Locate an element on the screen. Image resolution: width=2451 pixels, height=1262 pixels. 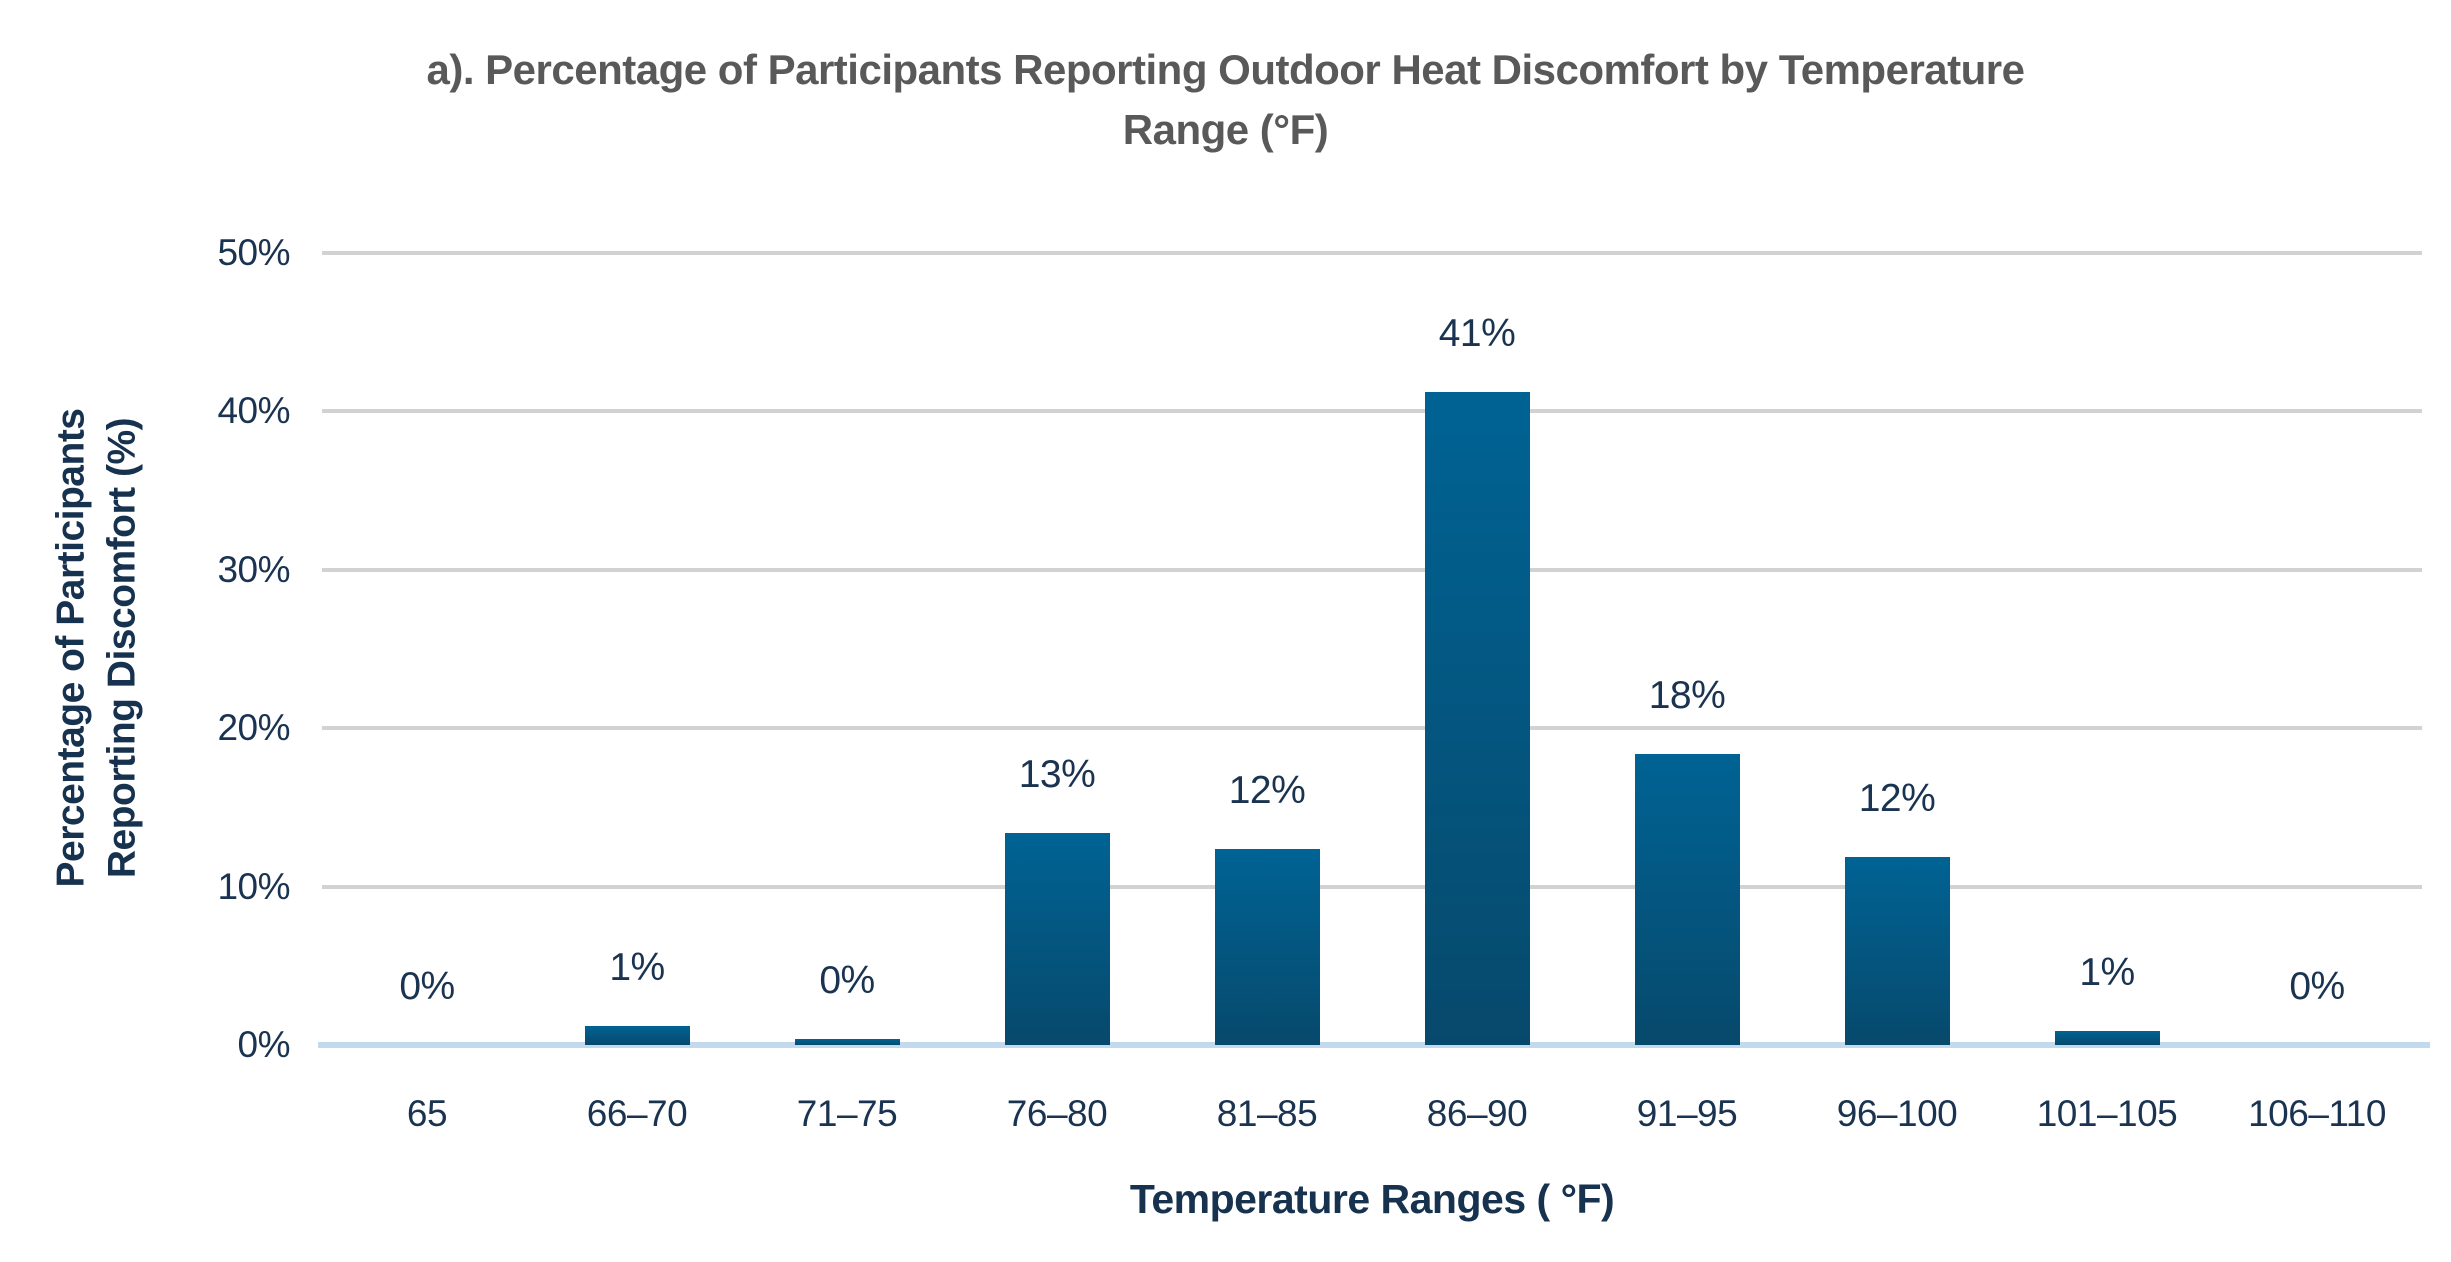
y-tick-label: 50% is located at coordinates (253, 252).